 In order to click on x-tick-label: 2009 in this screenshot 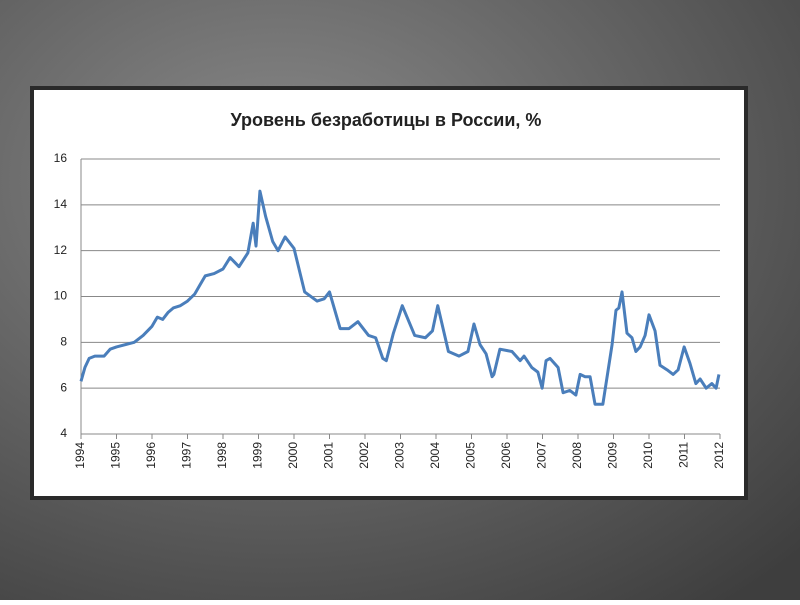, I will do `click(613, 455)`.